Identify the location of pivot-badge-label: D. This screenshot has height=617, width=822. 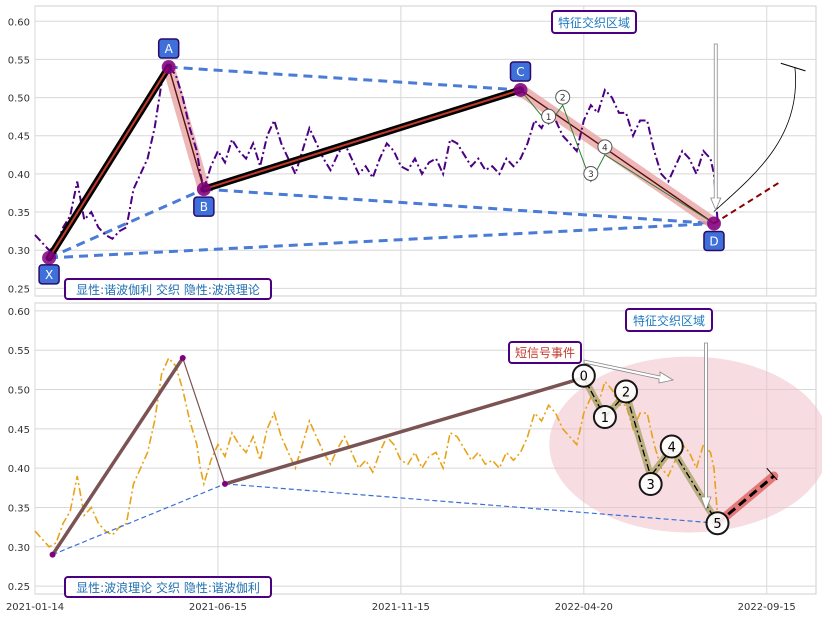
(713, 242).